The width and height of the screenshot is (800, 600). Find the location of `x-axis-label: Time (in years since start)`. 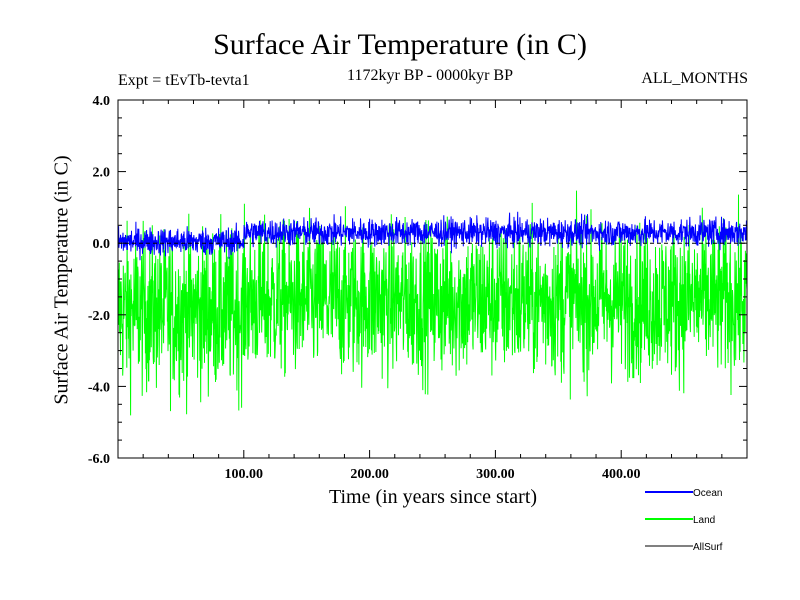

x-axis-label: Time (in years since start) is located at coordinates (433, 497).